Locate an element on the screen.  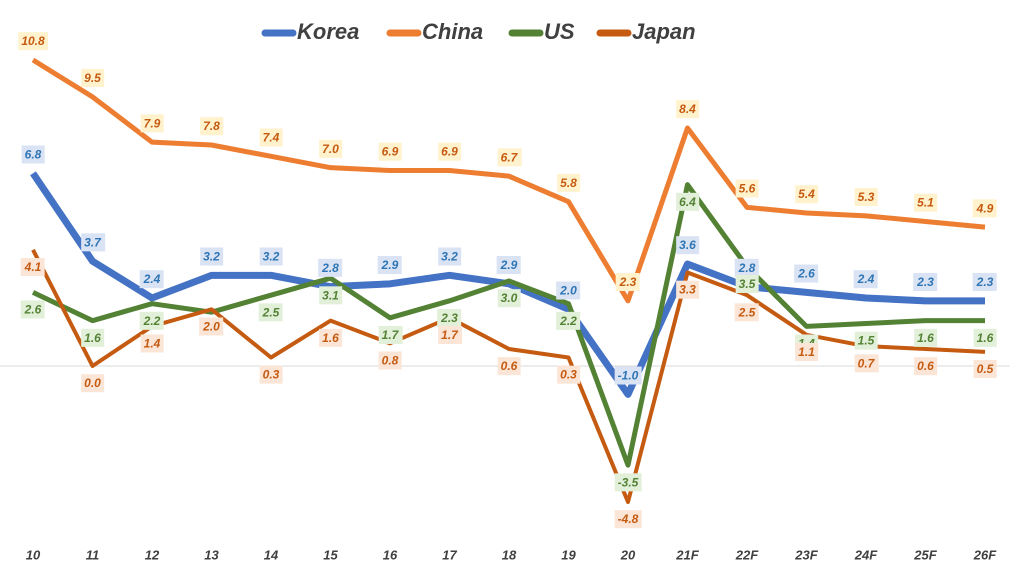
data-label: -3.5 is located at coordinates (628, 482).